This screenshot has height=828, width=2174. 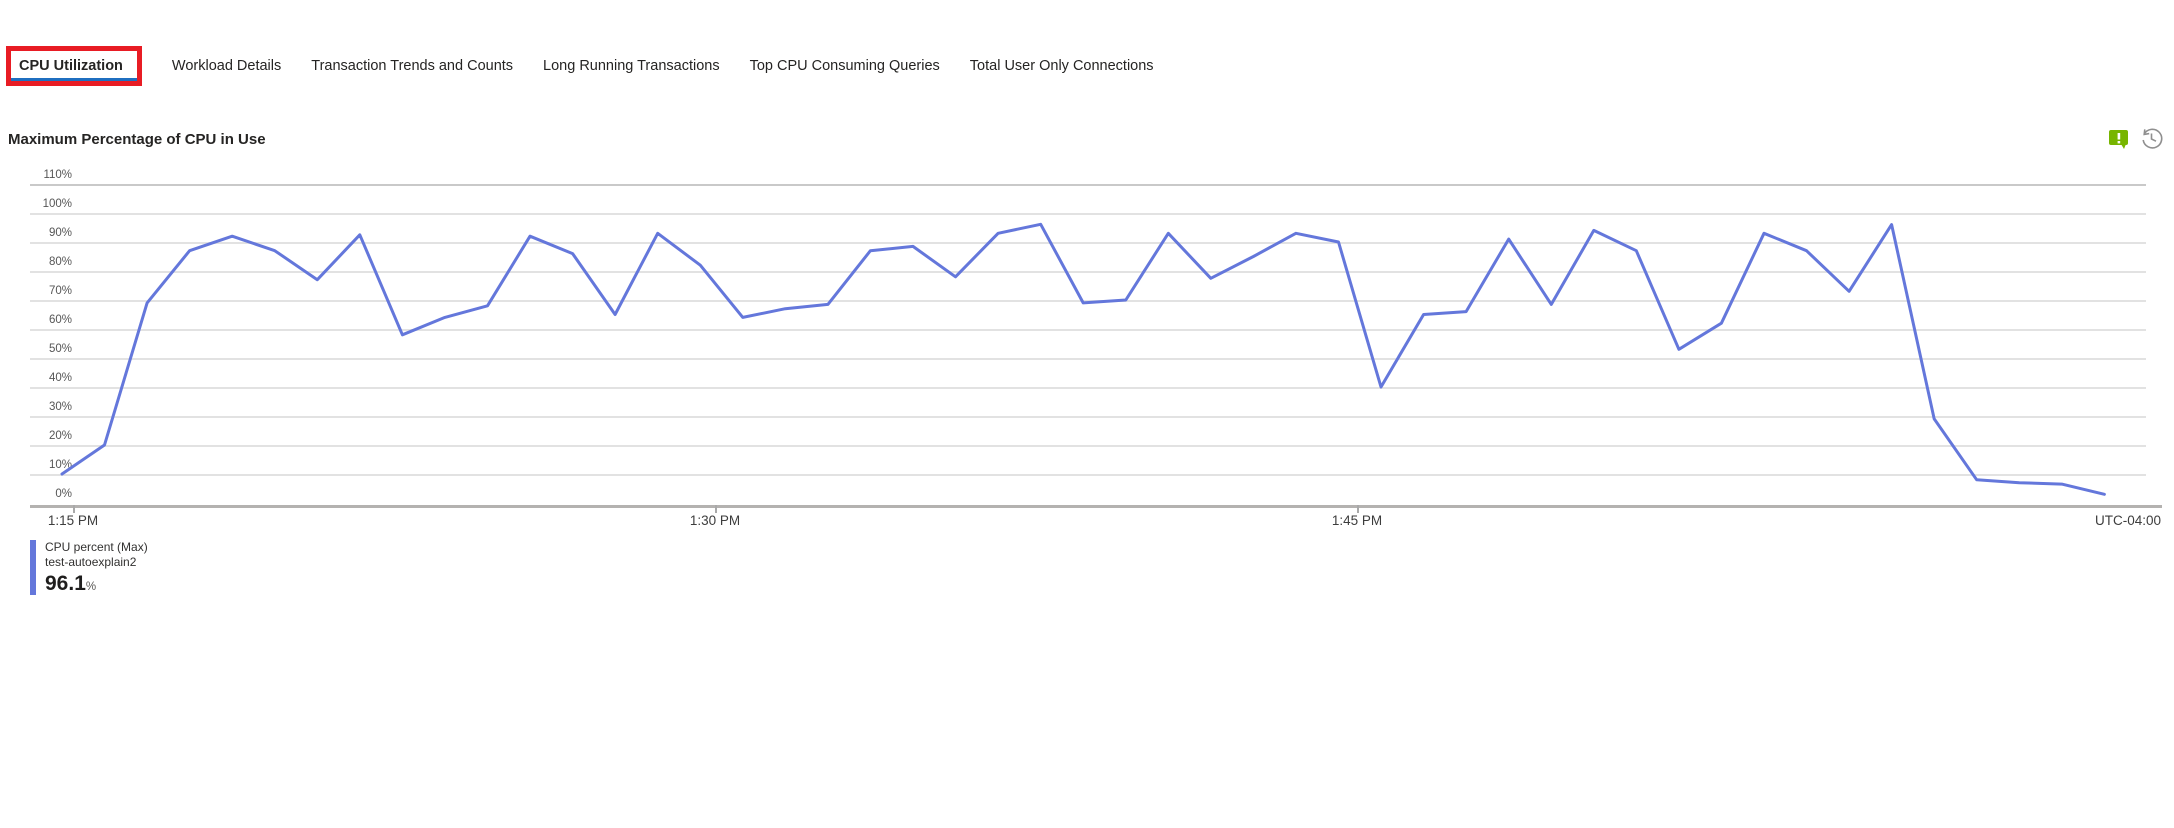 What do you see at coordinates (226, 66) in the screenshot?
I see `tab-workload-details: Workload Details` at bounding box center [226, 66].